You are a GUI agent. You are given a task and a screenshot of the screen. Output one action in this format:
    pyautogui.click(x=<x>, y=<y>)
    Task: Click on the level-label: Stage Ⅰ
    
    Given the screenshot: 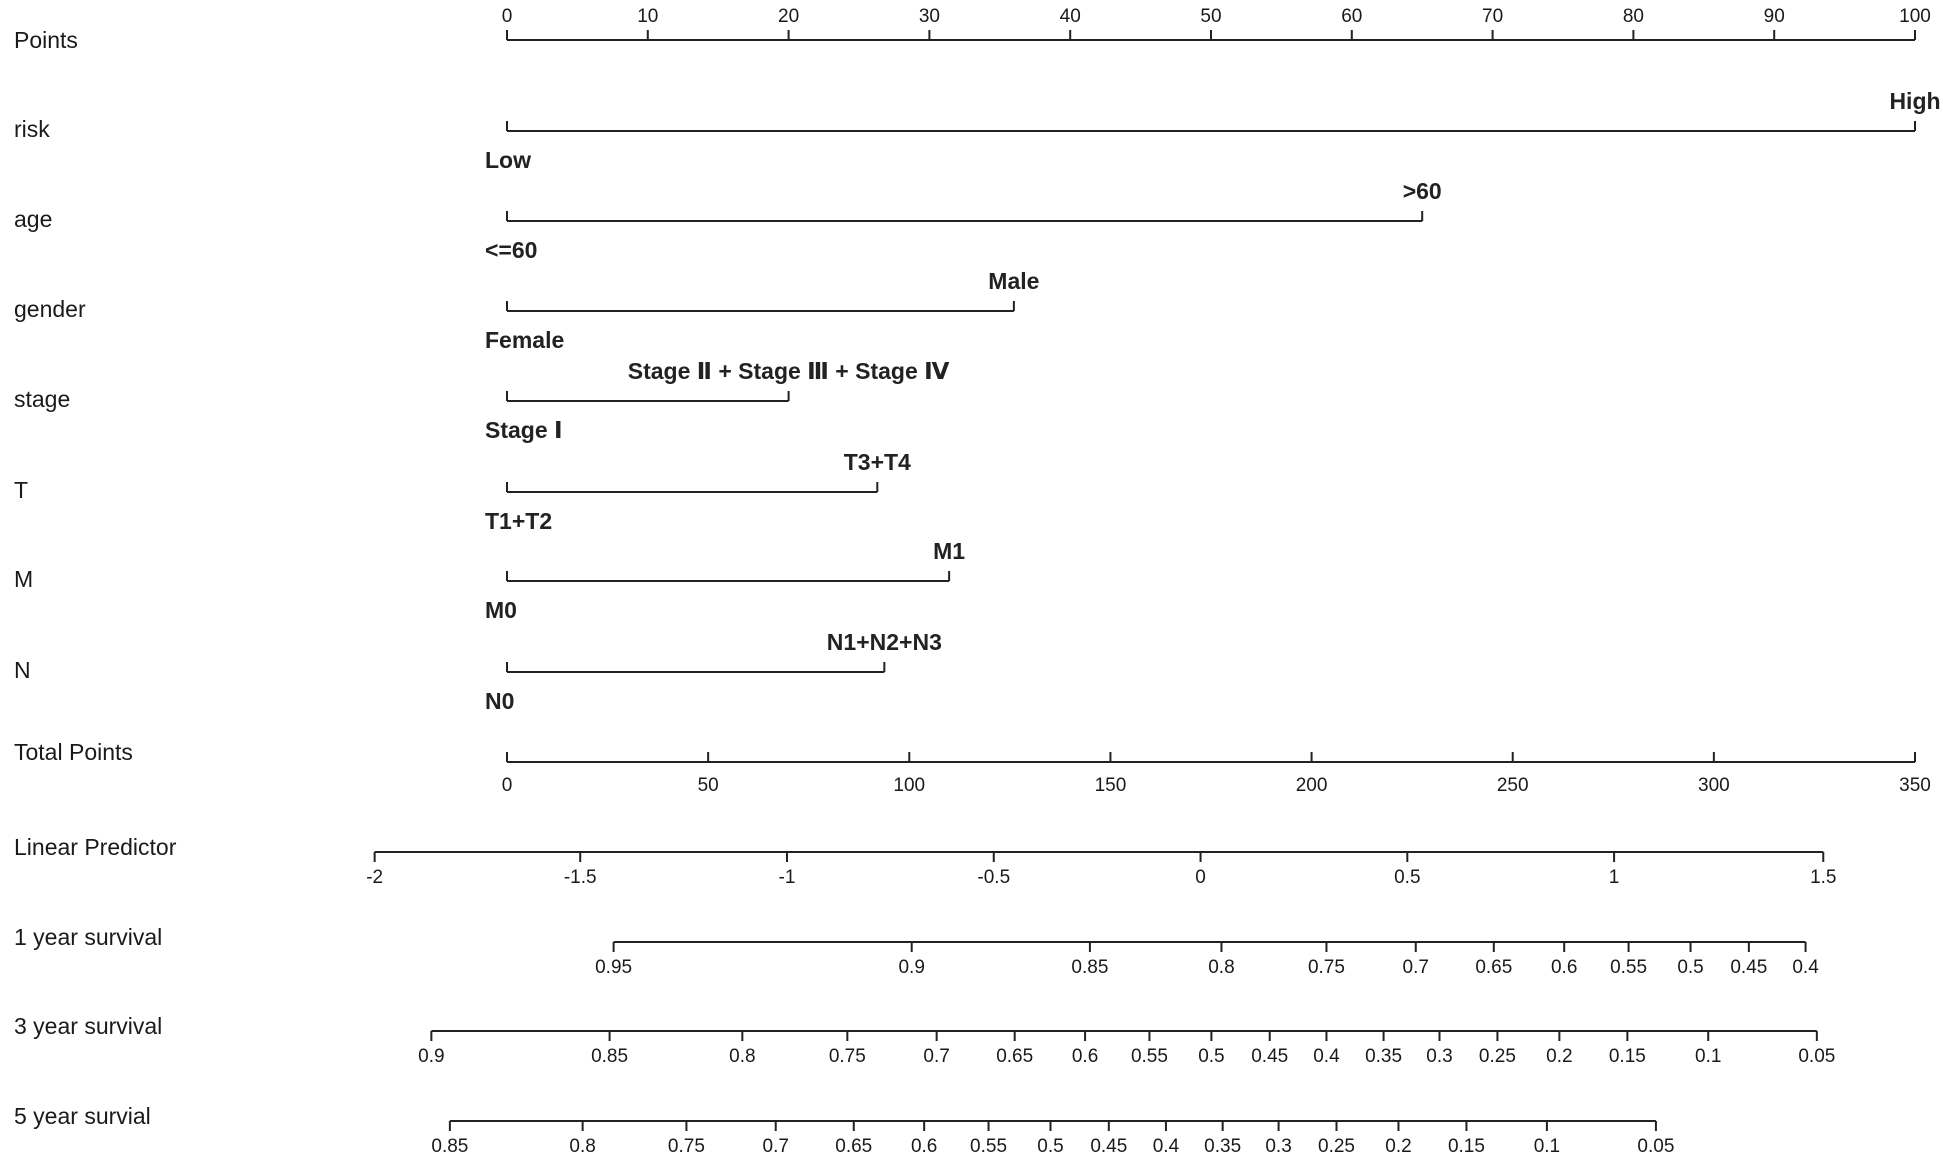 What is the action you would take?
    pyautogui.click(x=524, y=430)
    